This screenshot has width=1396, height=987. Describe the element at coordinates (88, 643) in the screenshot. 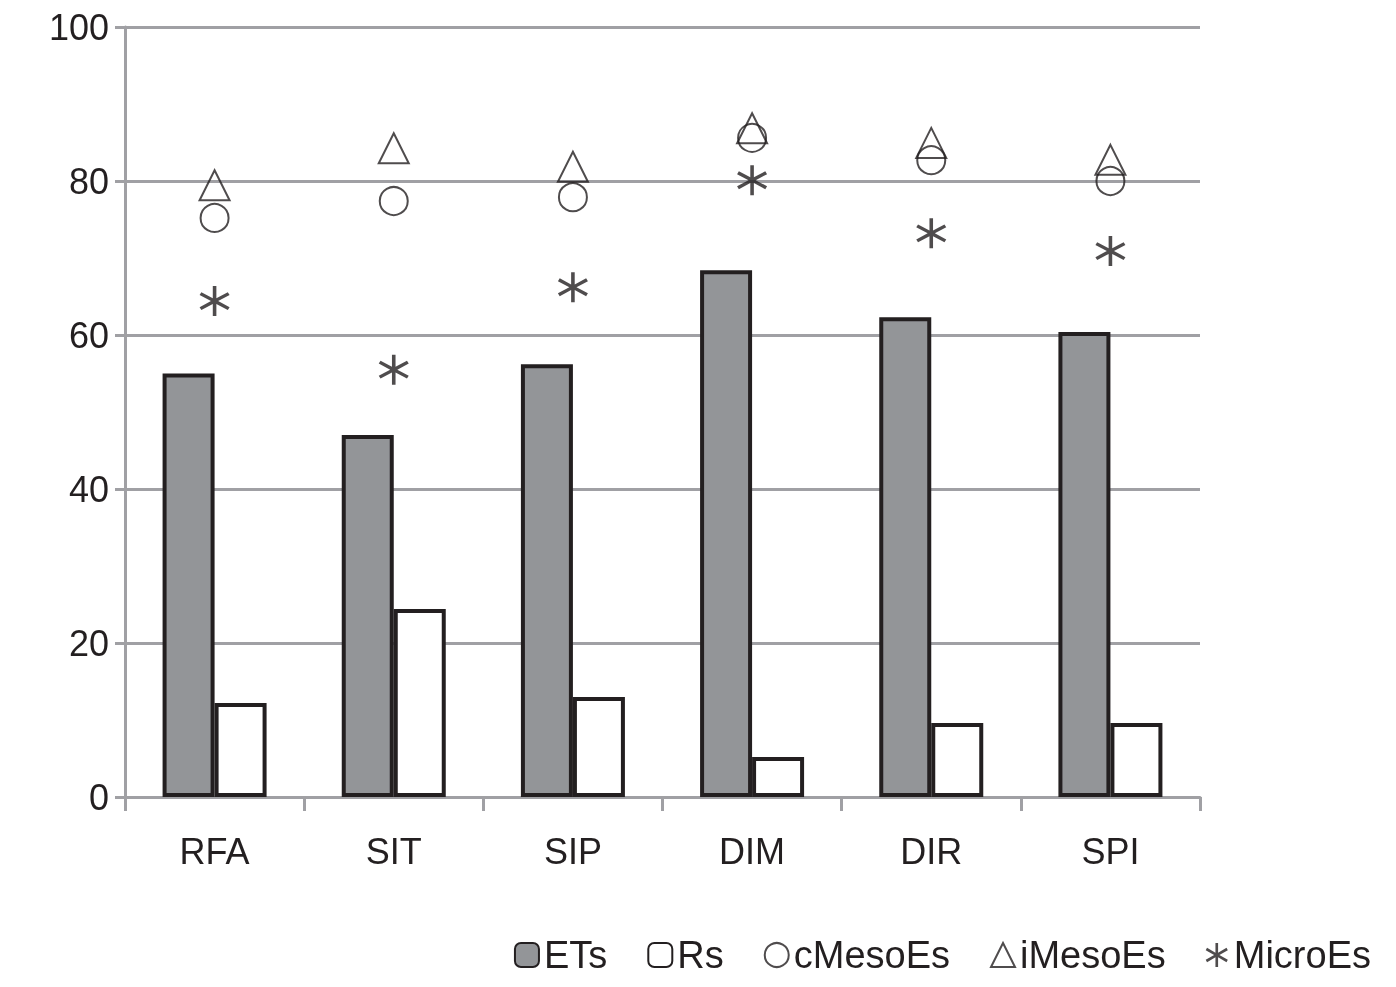

I see `y-tick-label: 20` at that location.